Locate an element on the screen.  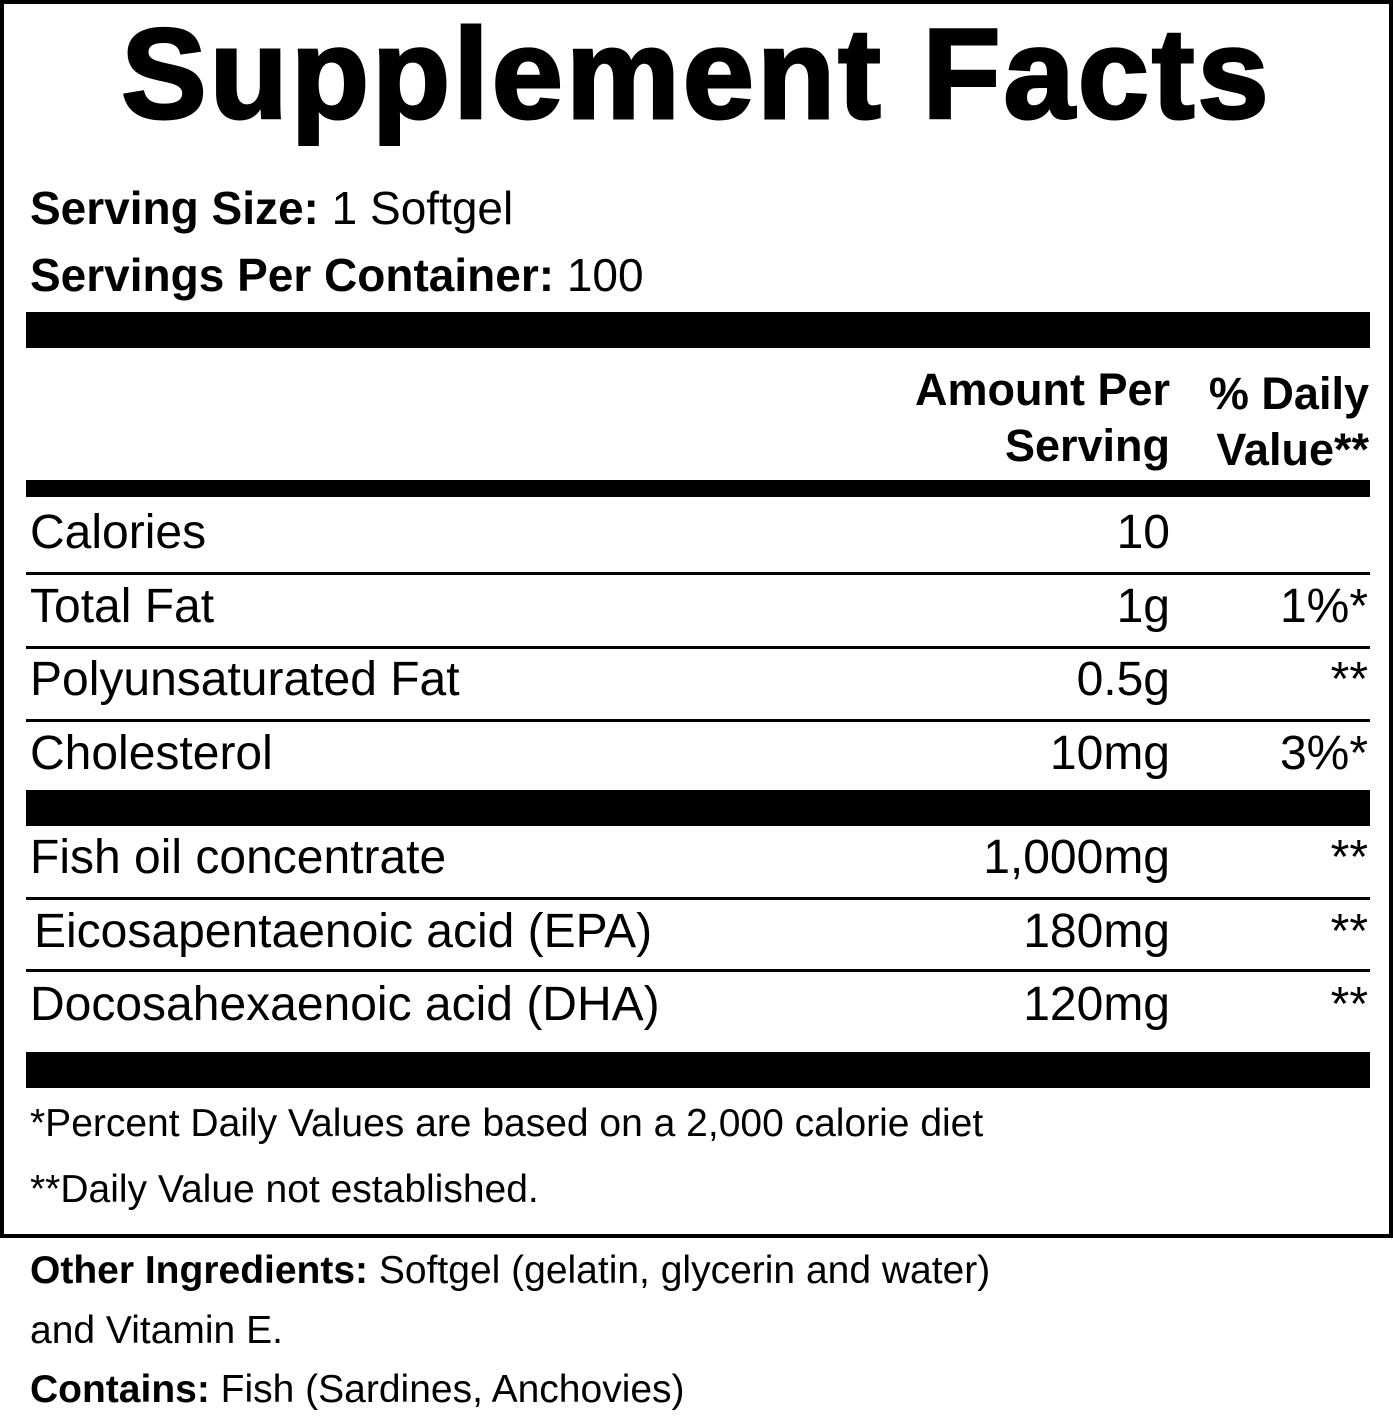
table-row: Total Fat 1g 1%* is located at coordinates (698, 607).